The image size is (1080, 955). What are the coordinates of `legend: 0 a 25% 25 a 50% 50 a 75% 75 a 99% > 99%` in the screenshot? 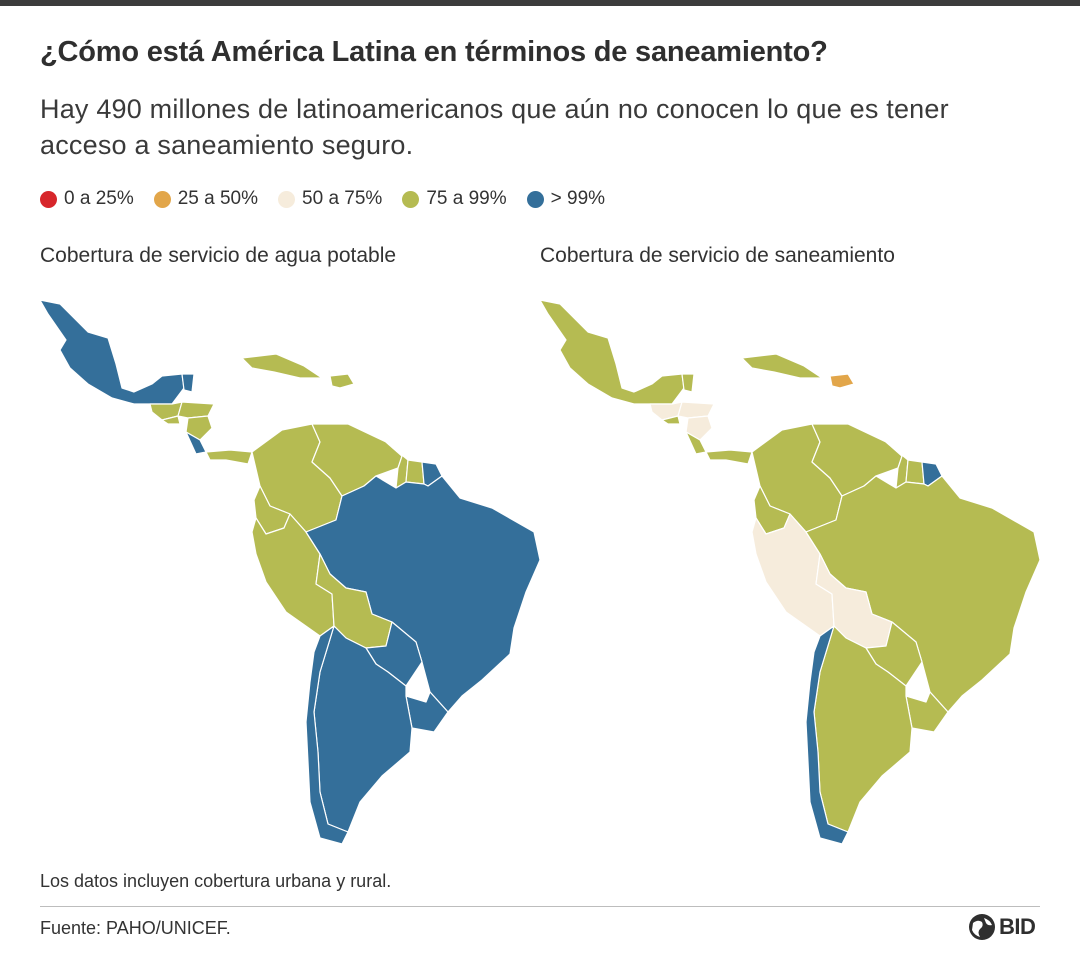 It's located at (322, 199).